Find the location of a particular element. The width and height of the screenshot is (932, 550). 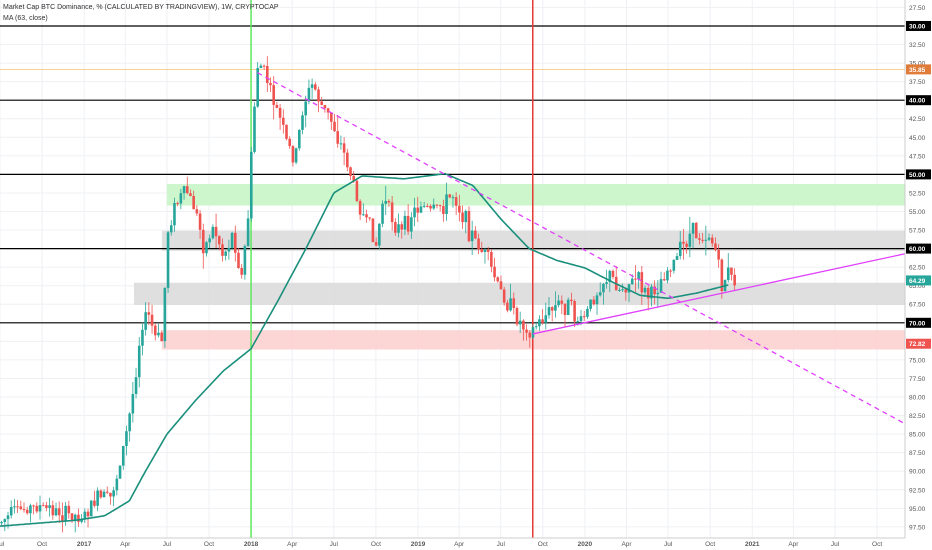

price-axis-bg is located at coordinates (918, 275).